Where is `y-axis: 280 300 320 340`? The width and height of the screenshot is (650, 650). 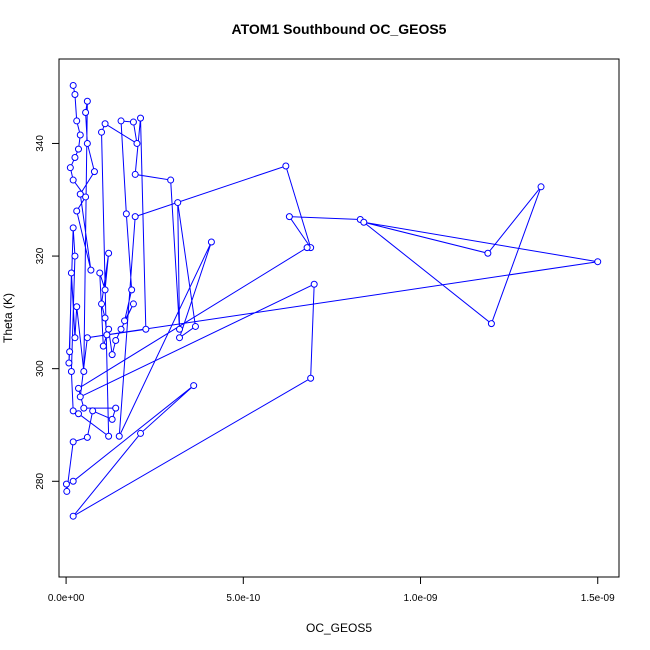
y-axis: 280 300 320 340 is located at coordinates (47, 312).